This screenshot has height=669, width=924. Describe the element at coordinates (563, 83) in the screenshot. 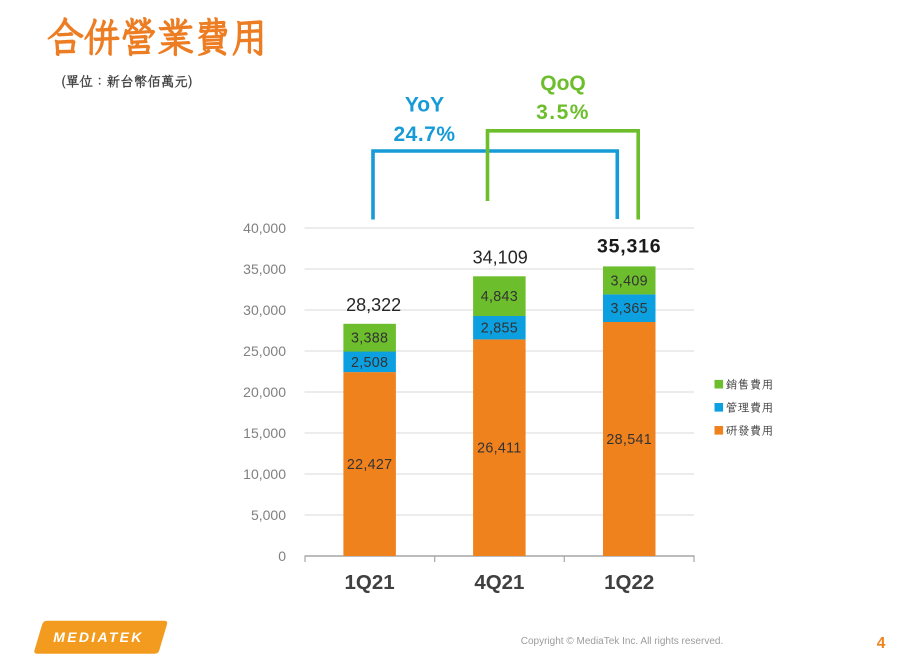

I see `svg-text: QoQ` at that location.